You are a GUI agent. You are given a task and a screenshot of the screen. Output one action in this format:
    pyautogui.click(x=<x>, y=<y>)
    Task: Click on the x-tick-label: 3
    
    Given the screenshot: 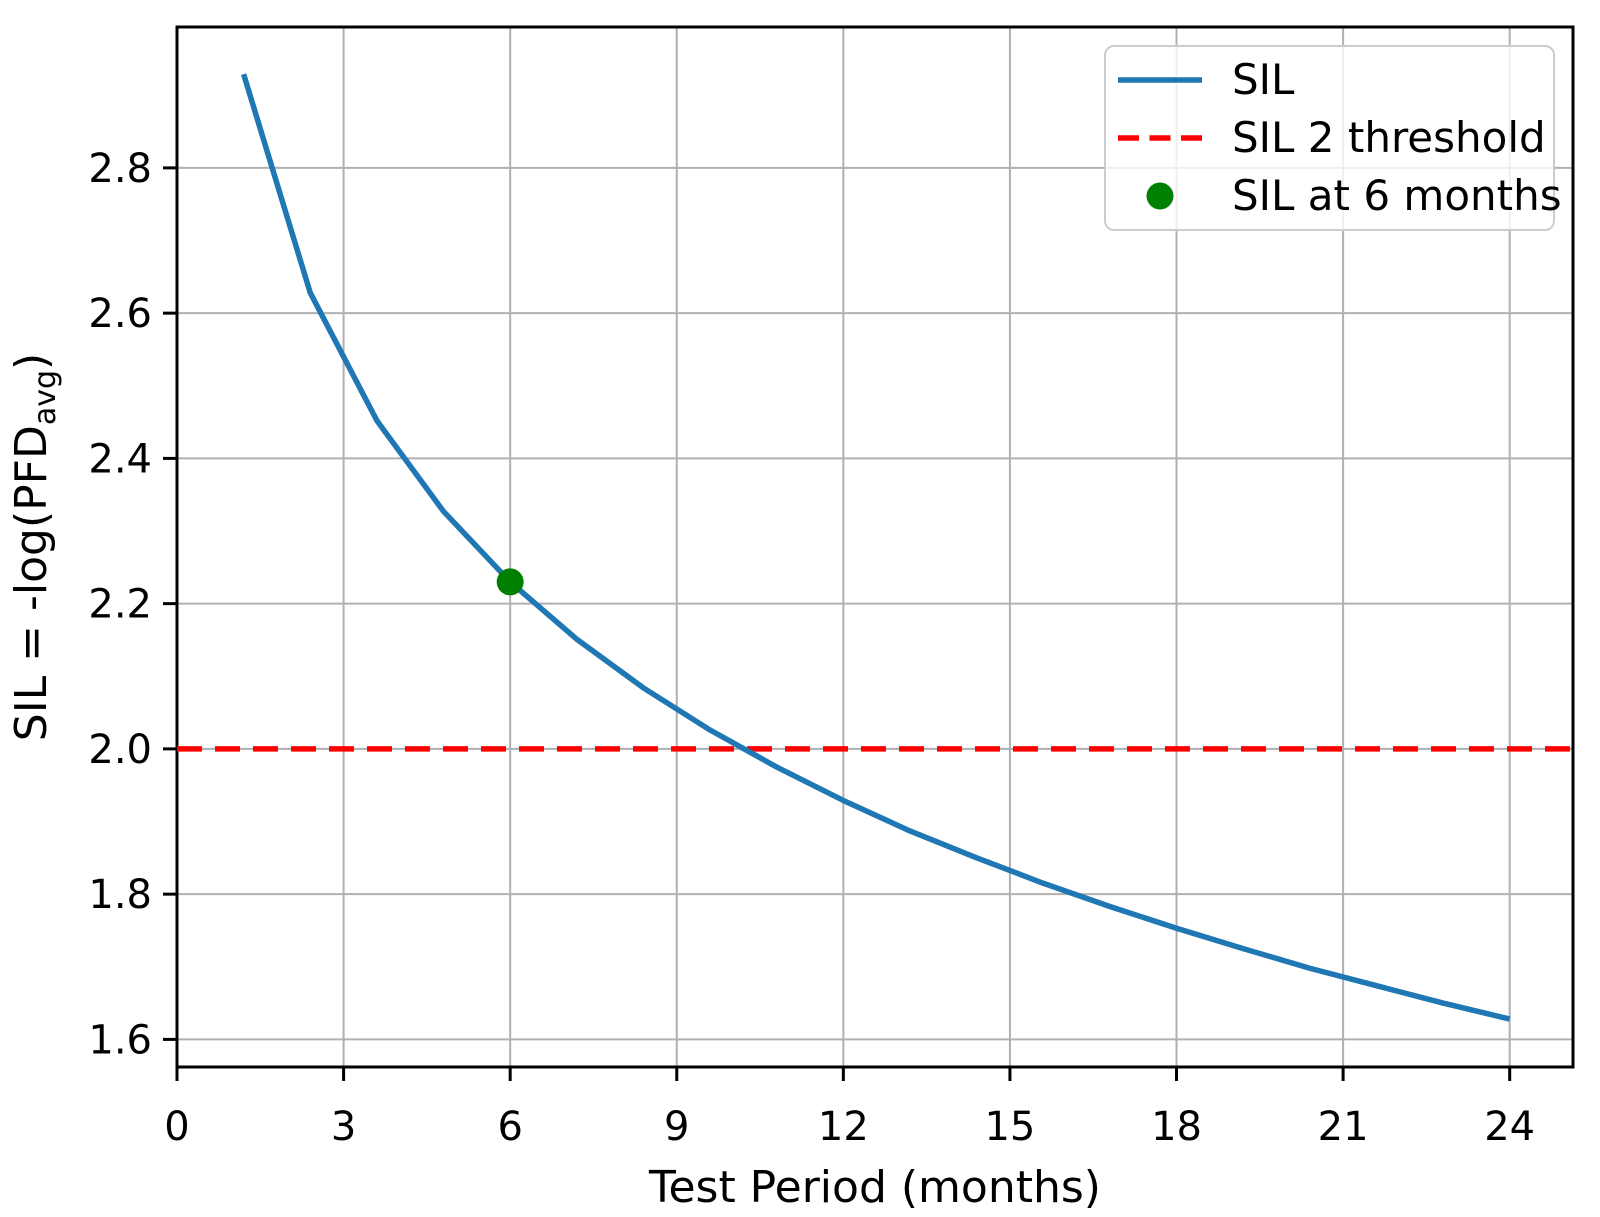 What is the action you would take?
    pyautogui.click(x=343, y=1127)
    